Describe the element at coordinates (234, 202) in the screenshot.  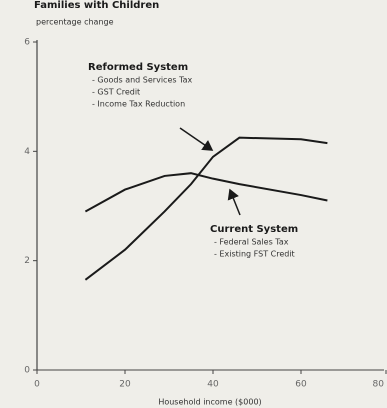
I see `current-arrow` at that location.